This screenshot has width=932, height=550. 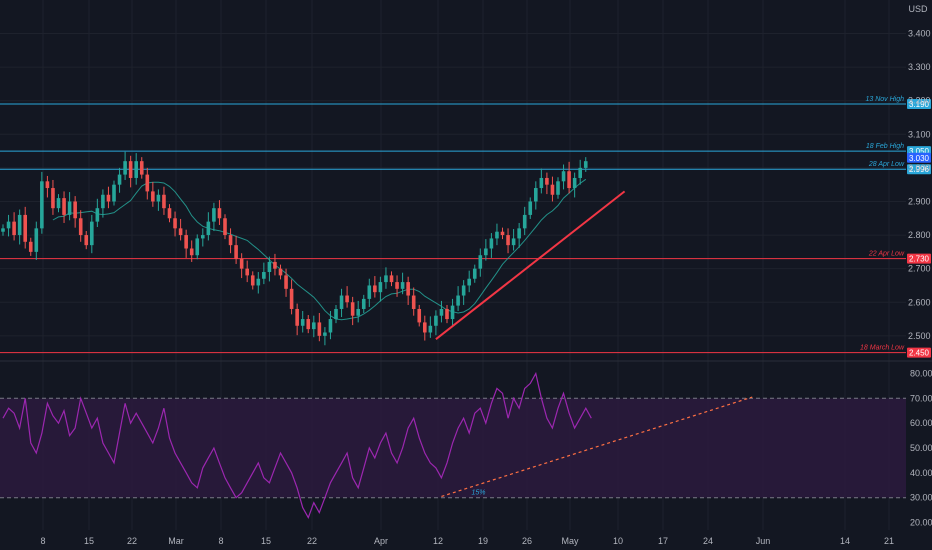 I want to click on level-price-text: 3.030, so click(x=919, y=158).